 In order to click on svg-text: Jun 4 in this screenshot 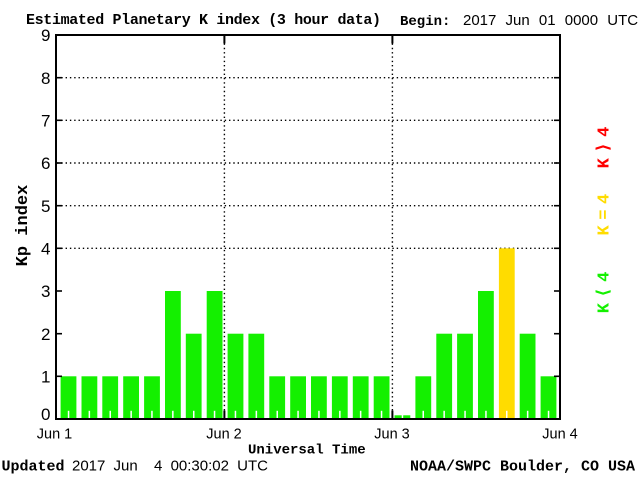, I will do `click(559, 434)`.